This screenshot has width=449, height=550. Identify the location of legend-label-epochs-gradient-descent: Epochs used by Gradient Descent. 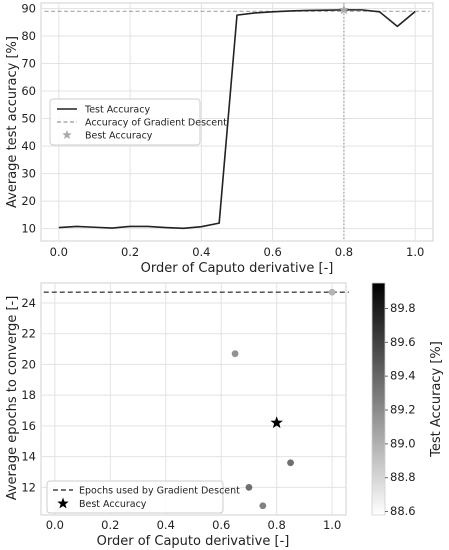
(159, 491).